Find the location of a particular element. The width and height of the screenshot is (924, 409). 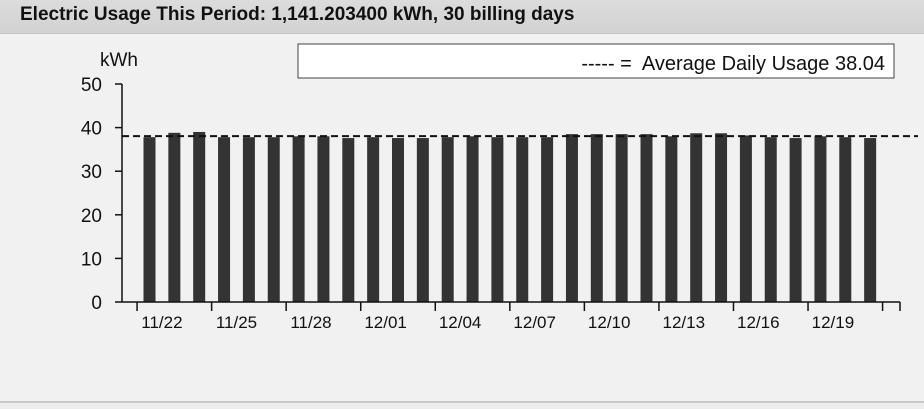

x-tick-label: 12/16 is located at coordinates (758, 322).